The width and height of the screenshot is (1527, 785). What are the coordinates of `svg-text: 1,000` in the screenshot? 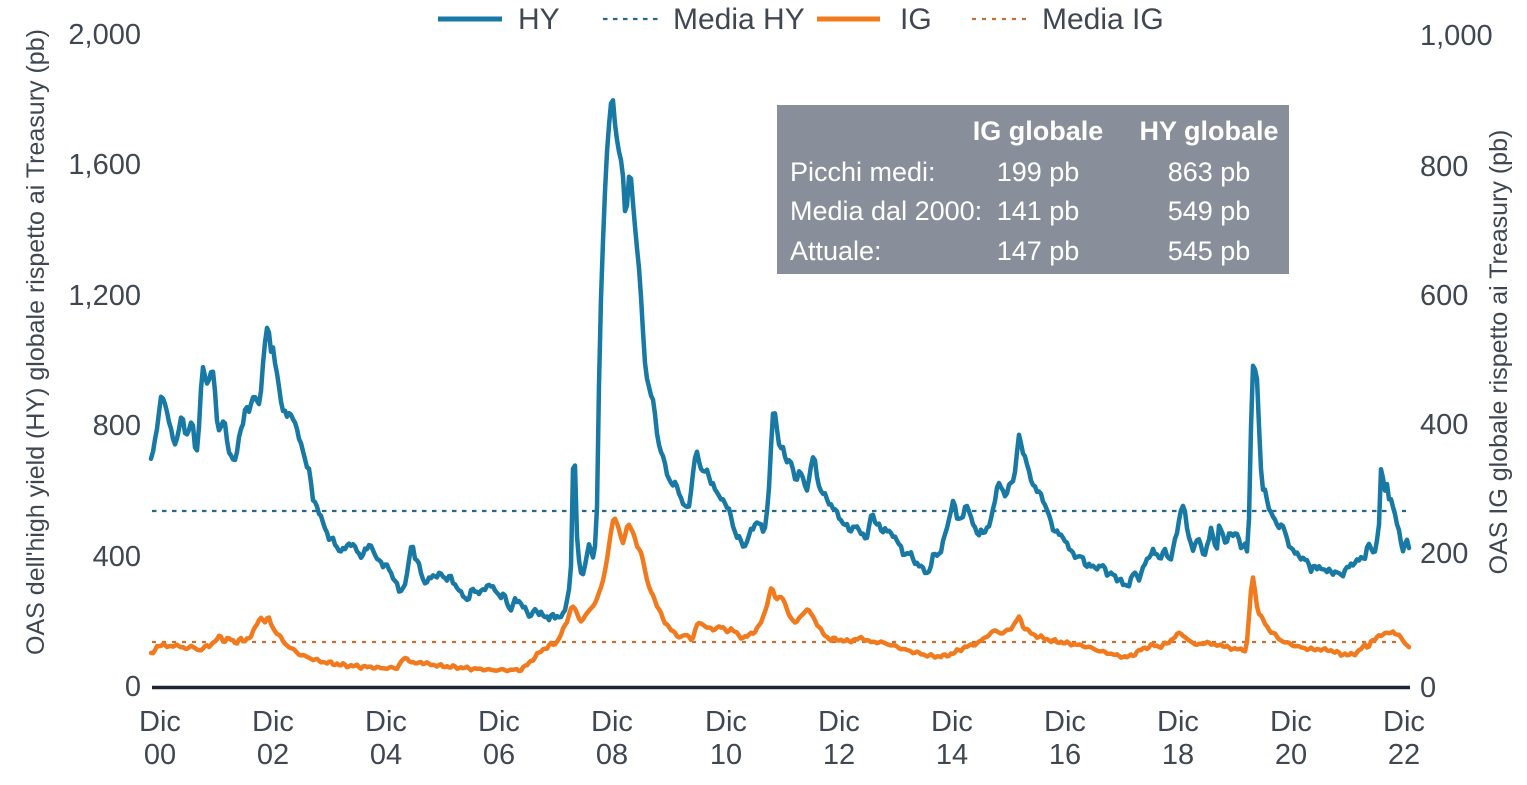 It's located at (1456, 36).